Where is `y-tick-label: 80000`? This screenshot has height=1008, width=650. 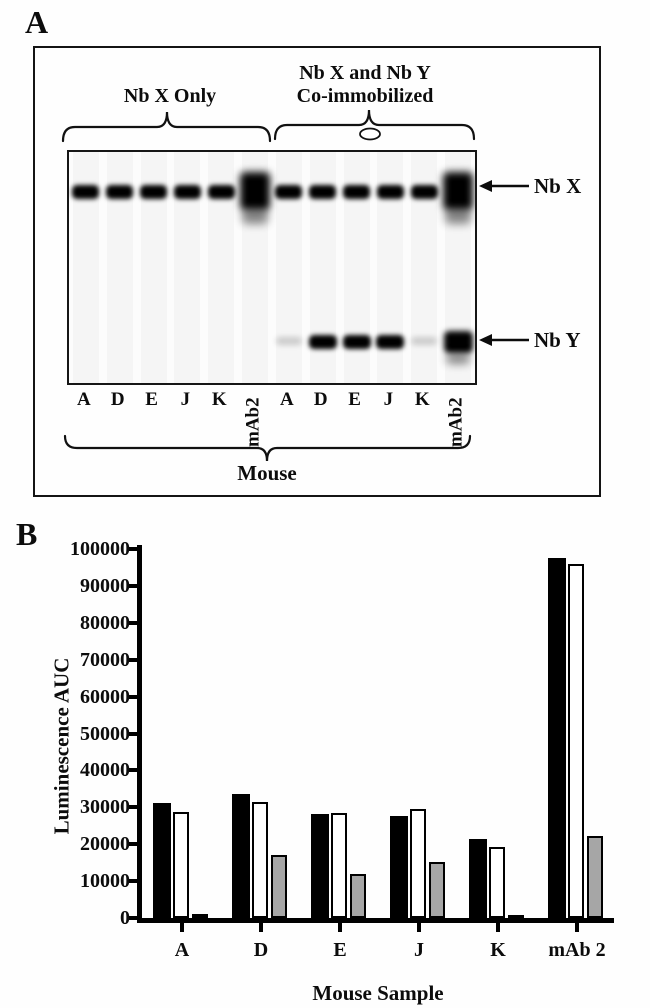 y-tick-label: 80000 is located at coordinates (105, 622).